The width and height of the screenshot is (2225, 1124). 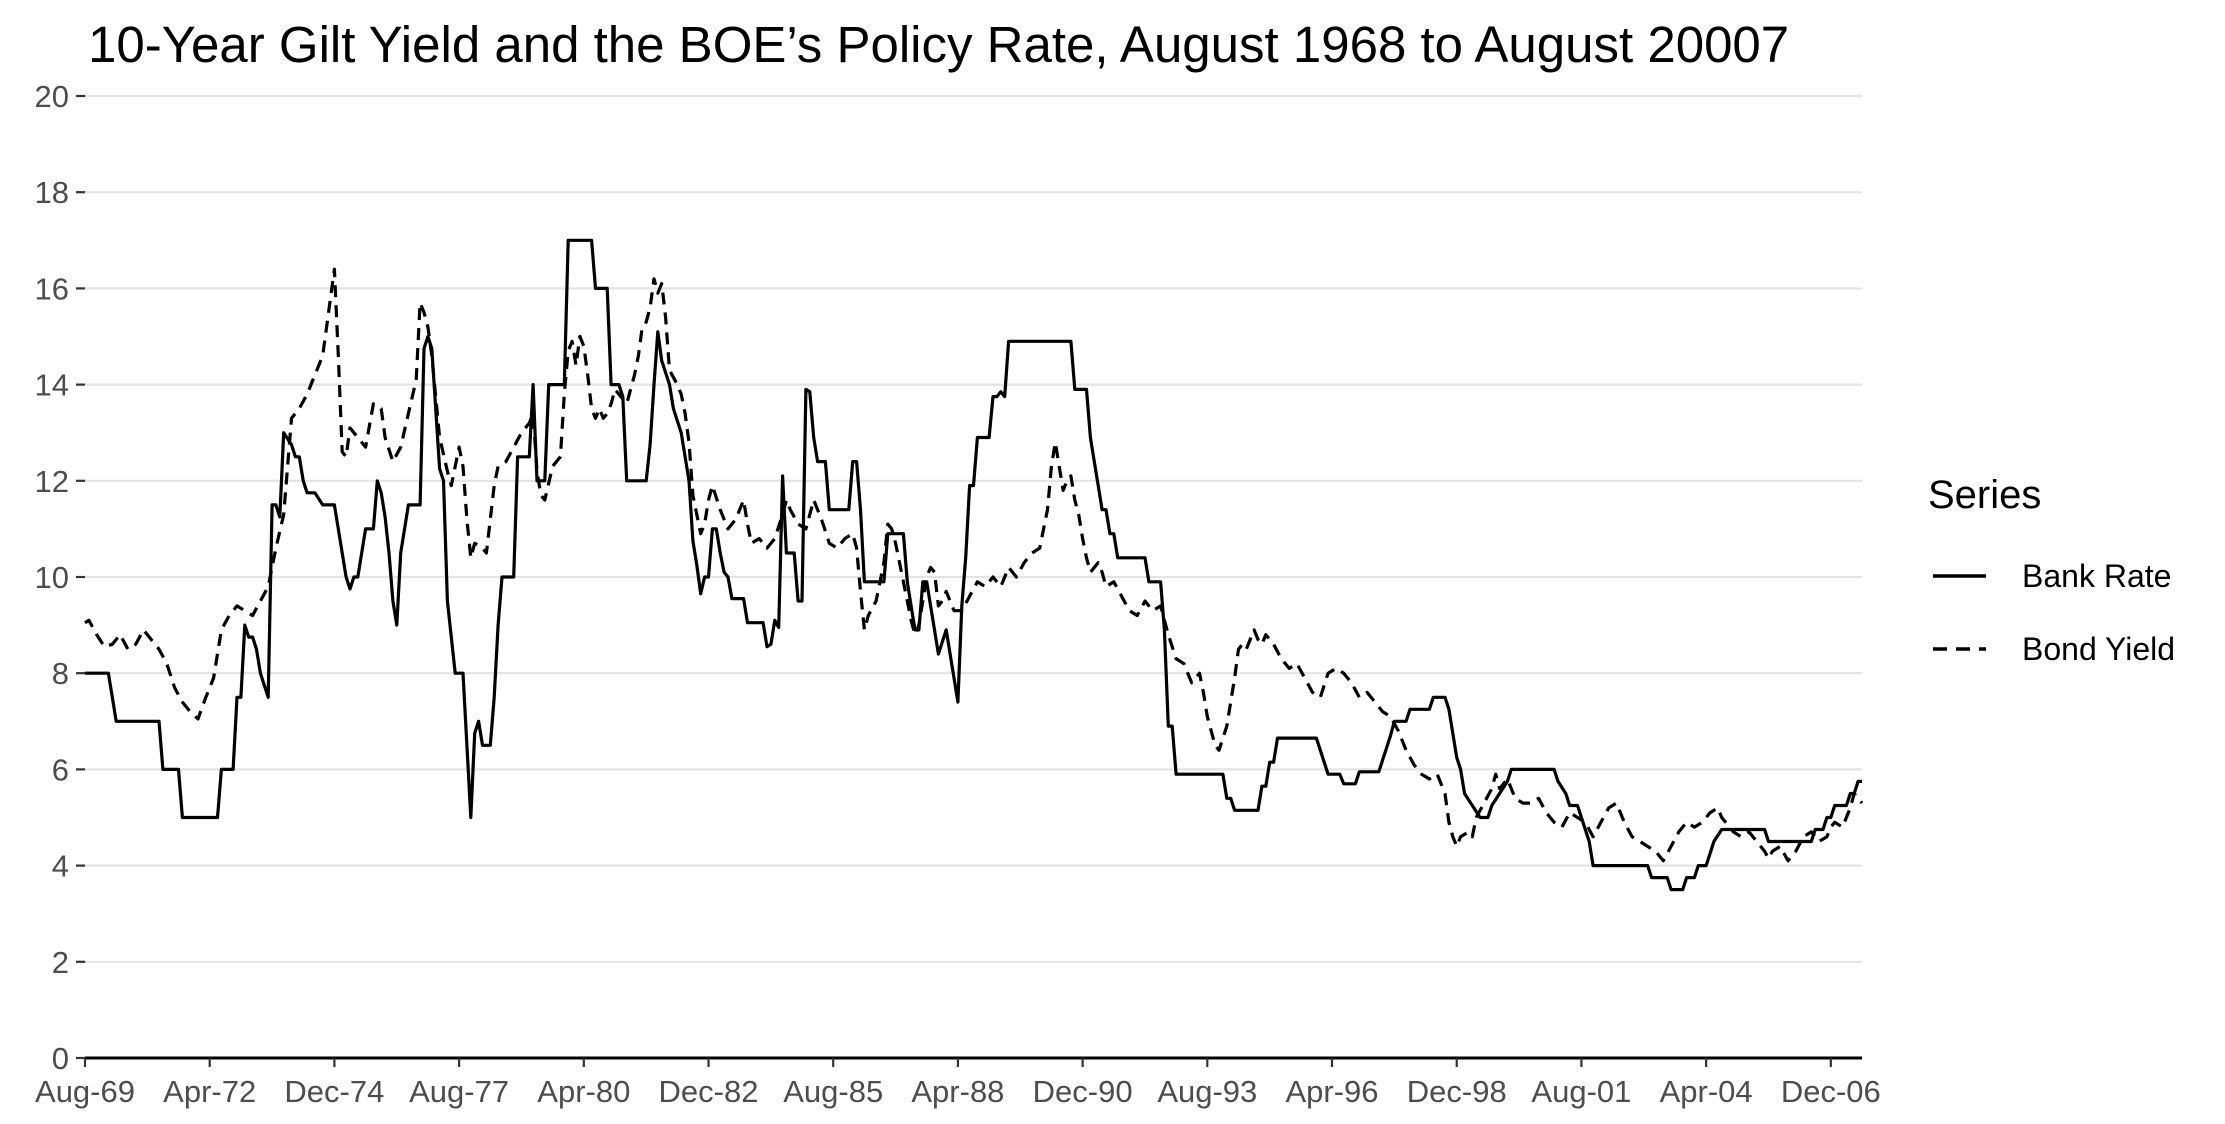 I want to click on y-tick-label: 14, so click(x=52, y=385).